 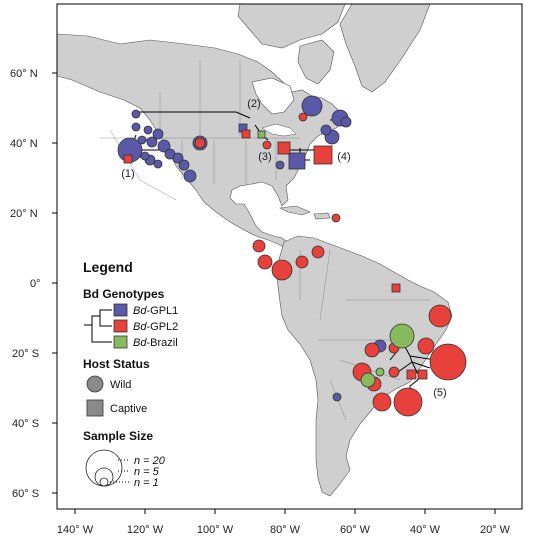 I want to click on x-tick-20w: 20° W, so click(x=495, y=530).